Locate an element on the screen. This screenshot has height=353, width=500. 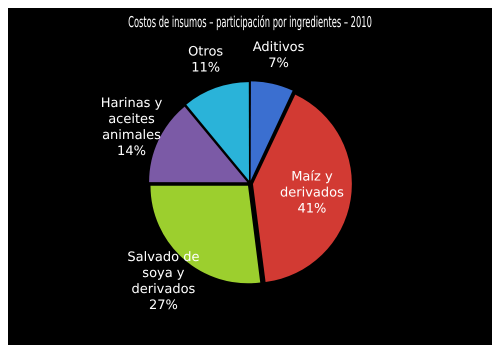
data-label: 41% is located at coordinates (311, 209).